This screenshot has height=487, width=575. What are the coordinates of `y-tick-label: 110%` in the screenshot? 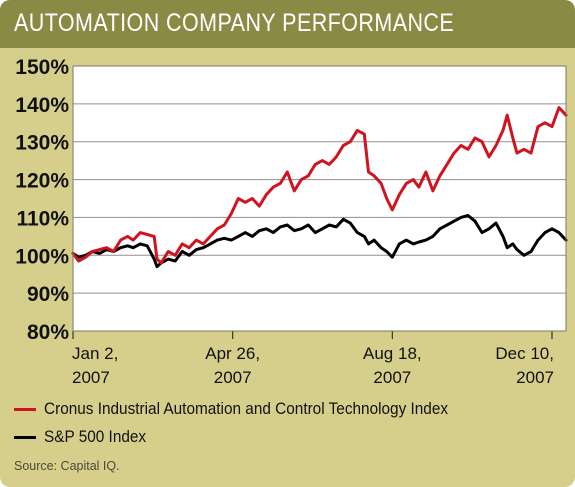 It's located at (42, 218).